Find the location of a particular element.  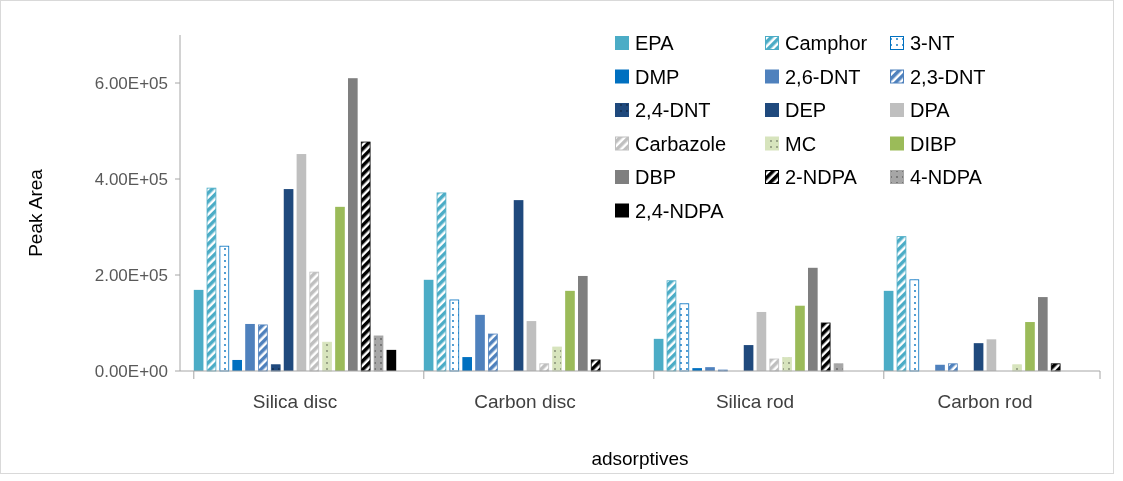

x-tick-label: Carbon rod is located at coordinates (985, 401).